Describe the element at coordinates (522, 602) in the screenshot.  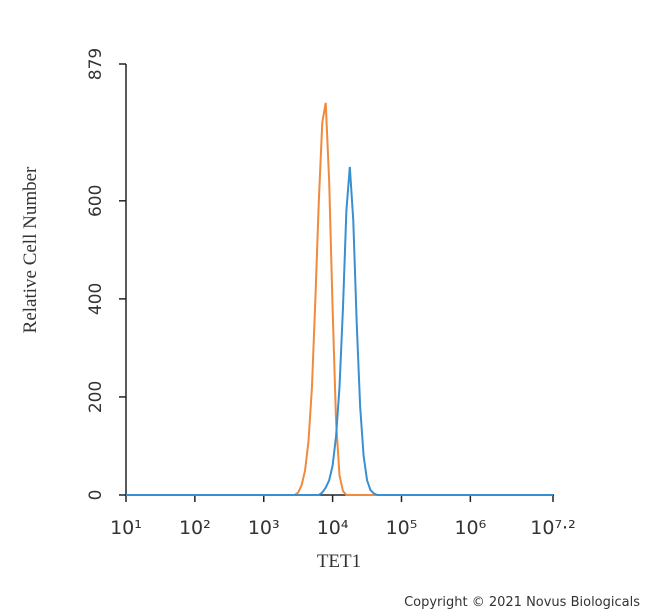
I see `copyright: Copyright © 2021 Novus Biologicals` at that location.